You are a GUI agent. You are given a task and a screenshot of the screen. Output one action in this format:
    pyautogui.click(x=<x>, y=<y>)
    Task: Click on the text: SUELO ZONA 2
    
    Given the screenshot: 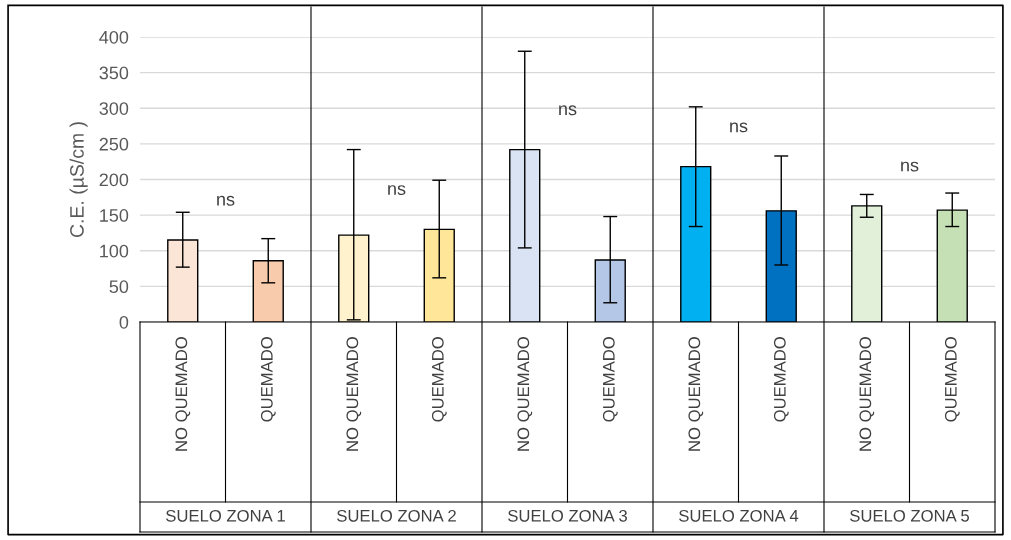 What is the action you would take?
    pyautogui.click(x=396, y=515)
    